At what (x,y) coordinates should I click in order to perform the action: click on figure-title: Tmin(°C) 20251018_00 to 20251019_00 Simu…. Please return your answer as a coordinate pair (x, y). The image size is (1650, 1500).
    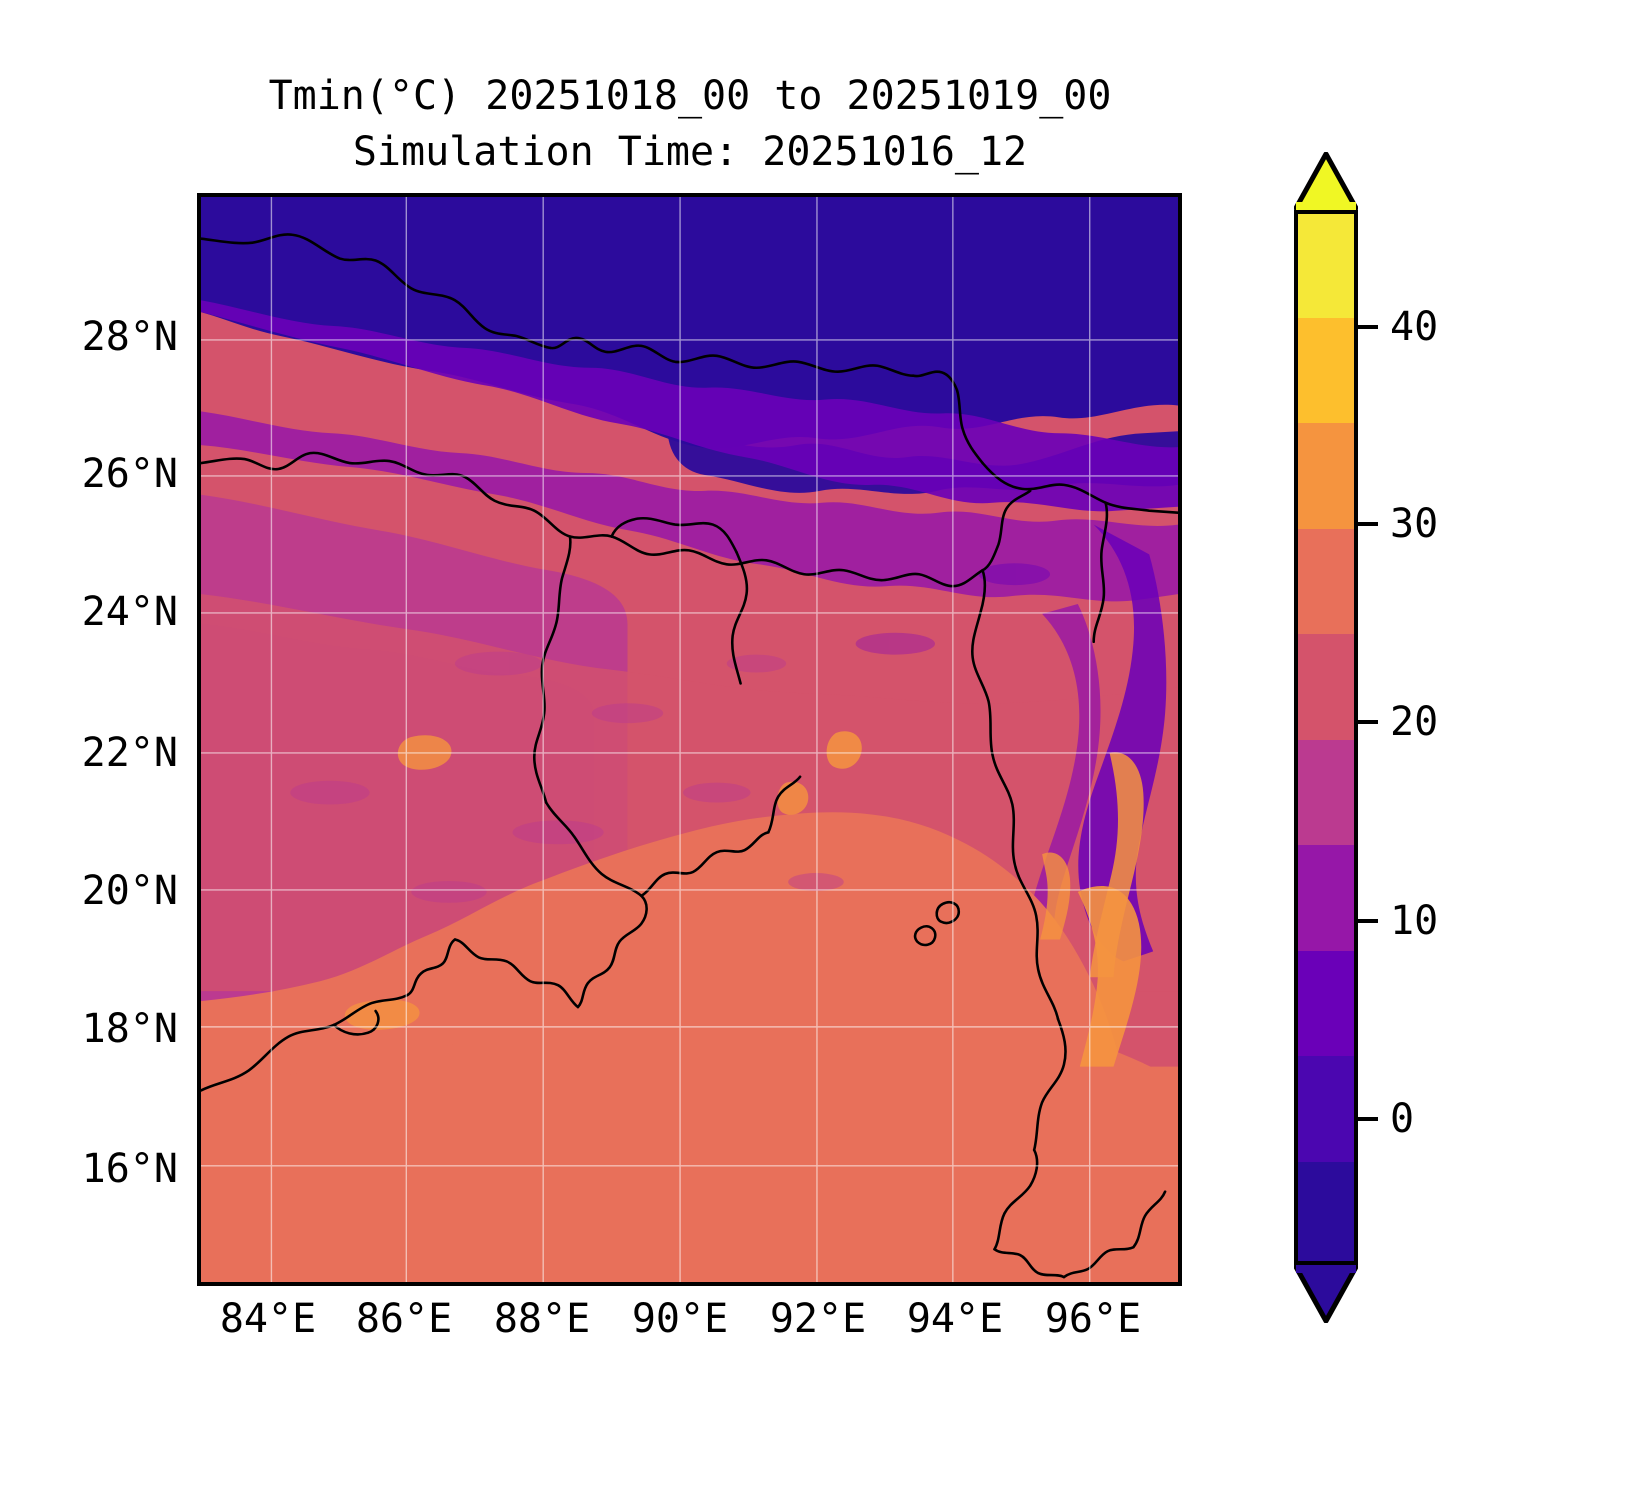
    Looking at the image, I should click on (690, 124).